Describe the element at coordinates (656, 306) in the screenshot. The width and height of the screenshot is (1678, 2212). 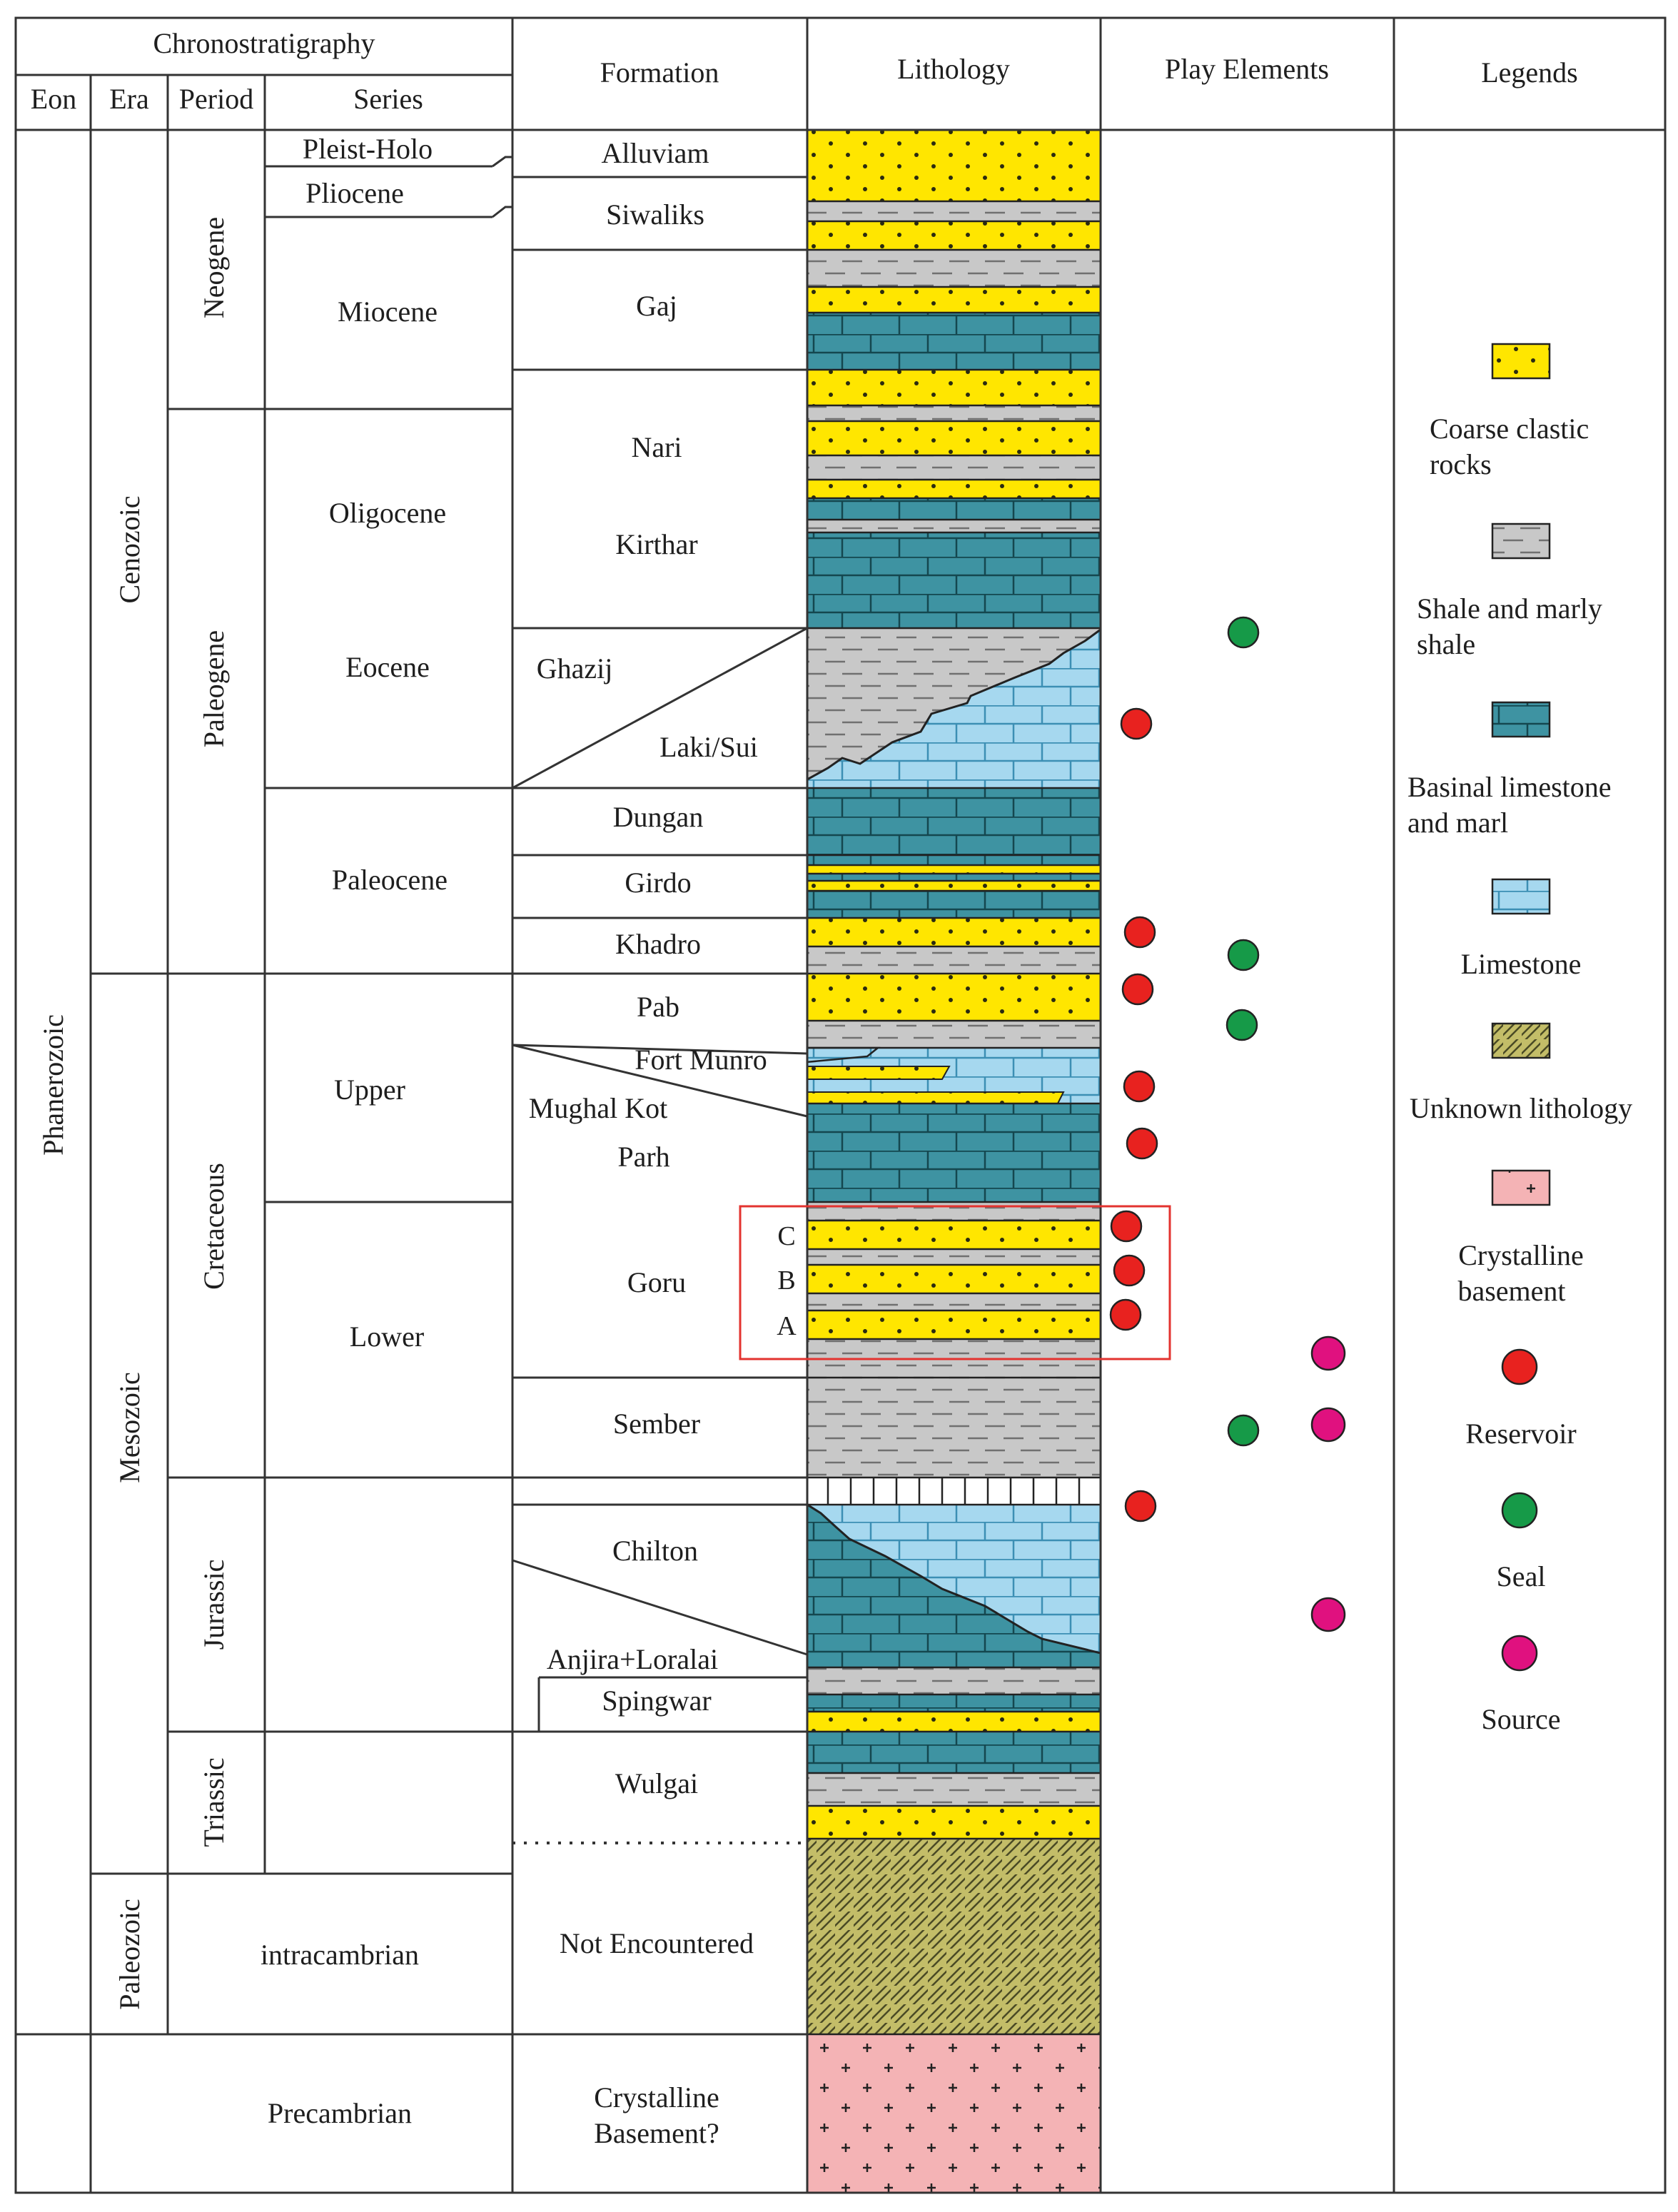
I see `formation-gaj: Gaj` at that location.